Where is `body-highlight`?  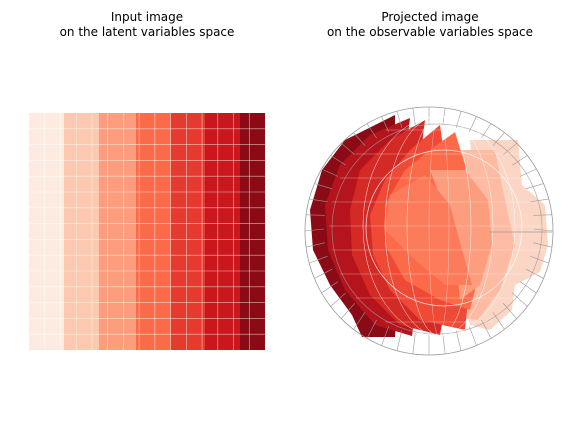 body-highlight is located at coordinates (428, 230).